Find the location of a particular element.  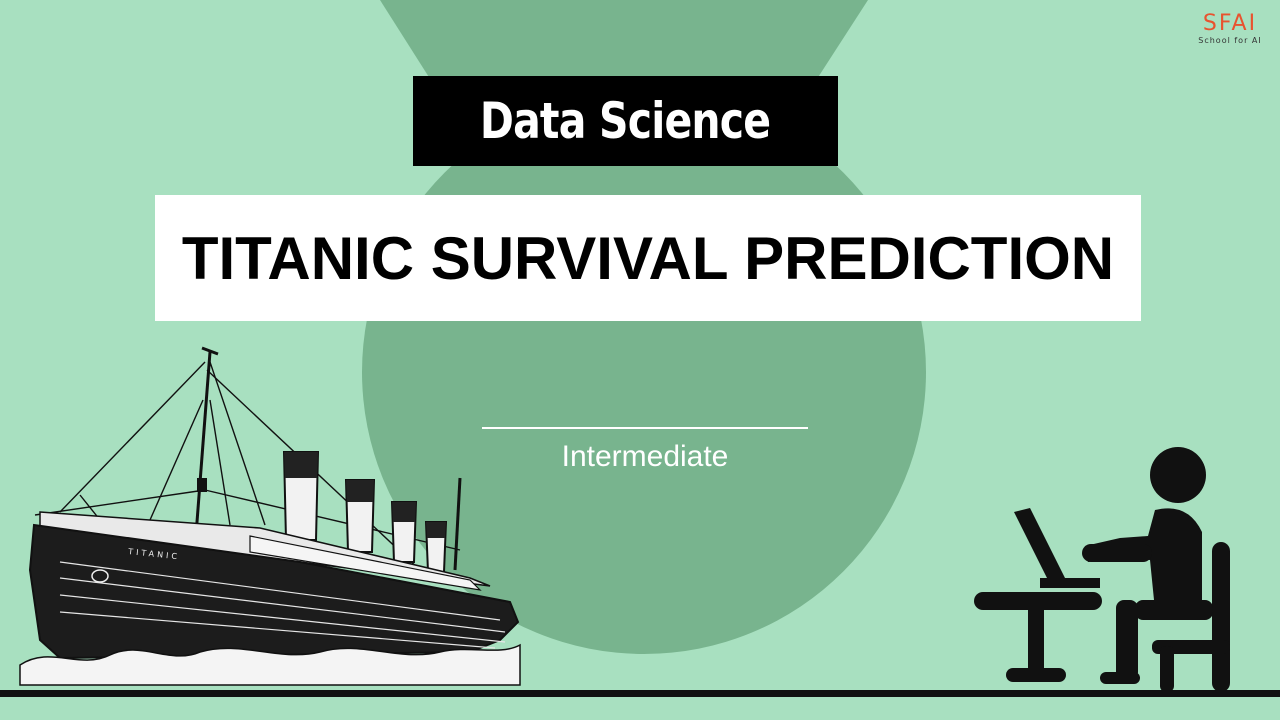

category-label: Data Science is located at coordinates (625, 121).